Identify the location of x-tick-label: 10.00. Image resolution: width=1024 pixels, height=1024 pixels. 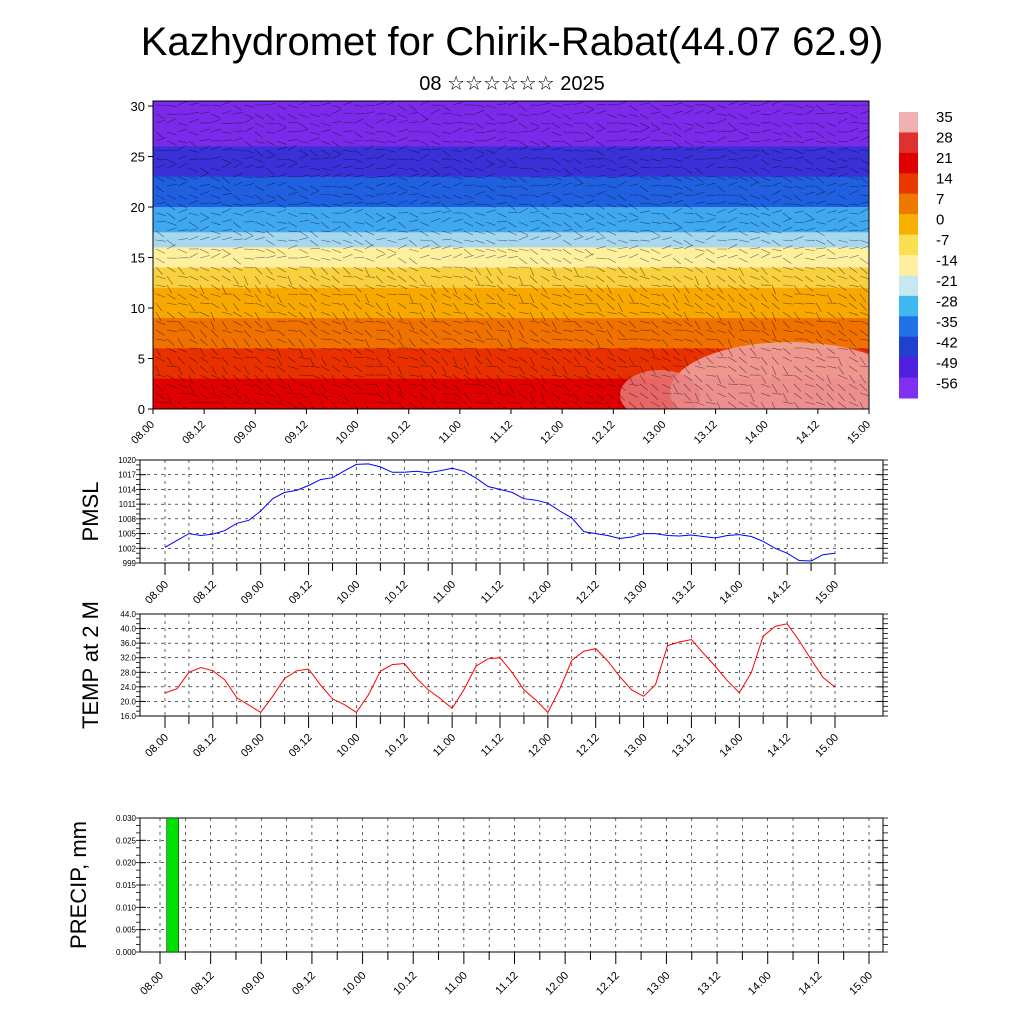
(355, 984).